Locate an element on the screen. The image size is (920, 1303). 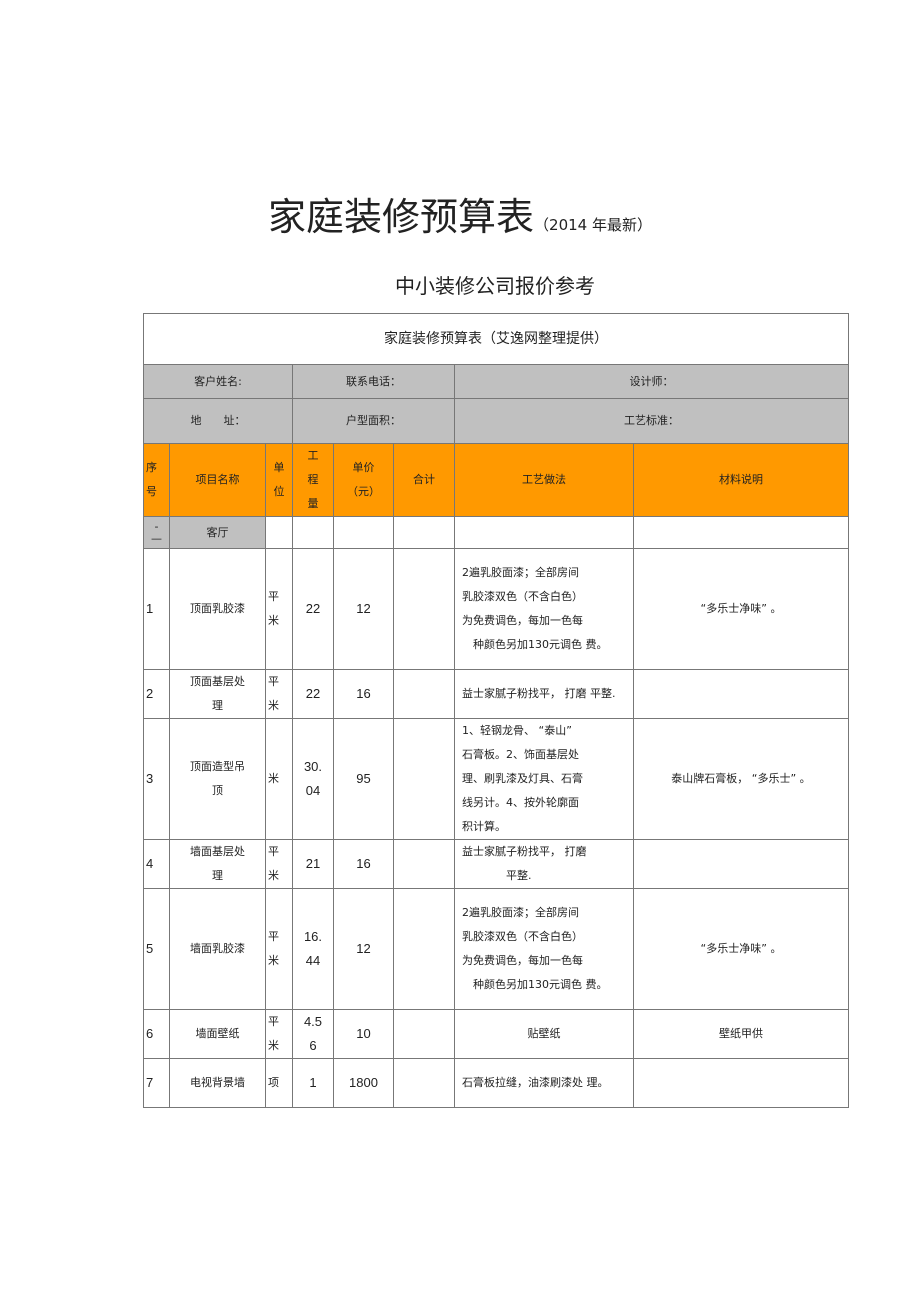
cell-qty: 1 is located at coordinates (313, 1083).